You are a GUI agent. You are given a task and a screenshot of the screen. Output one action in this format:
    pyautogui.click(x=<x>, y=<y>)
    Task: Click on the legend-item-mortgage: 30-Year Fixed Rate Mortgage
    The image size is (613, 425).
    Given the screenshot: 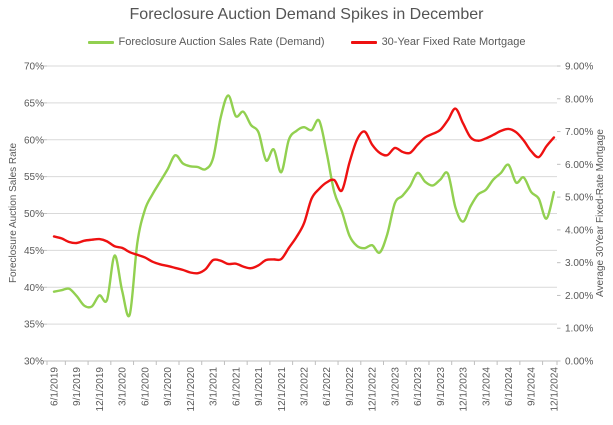 What is the action you would take?
    pyautogui.click(x=438, y=42)
    